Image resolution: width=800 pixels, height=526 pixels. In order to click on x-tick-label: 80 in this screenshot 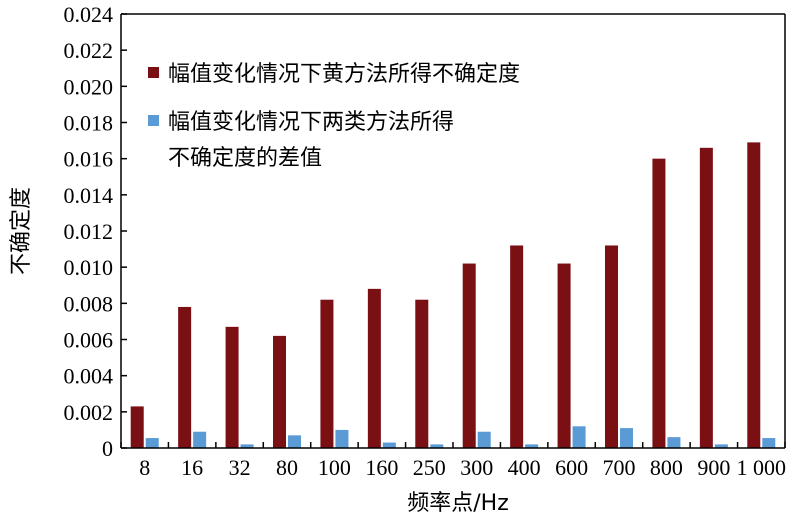, I will do `click(287, 467)`.